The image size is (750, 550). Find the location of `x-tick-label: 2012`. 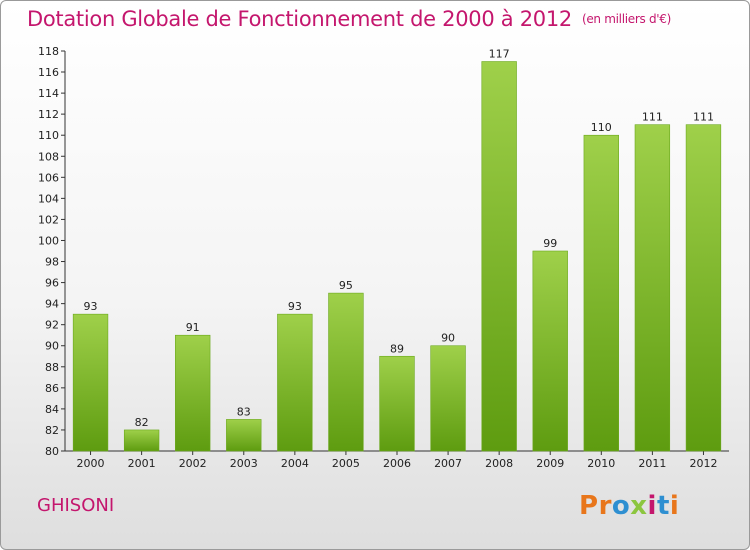

x-tick-label: 2012 is located at coordinates (703, 463).